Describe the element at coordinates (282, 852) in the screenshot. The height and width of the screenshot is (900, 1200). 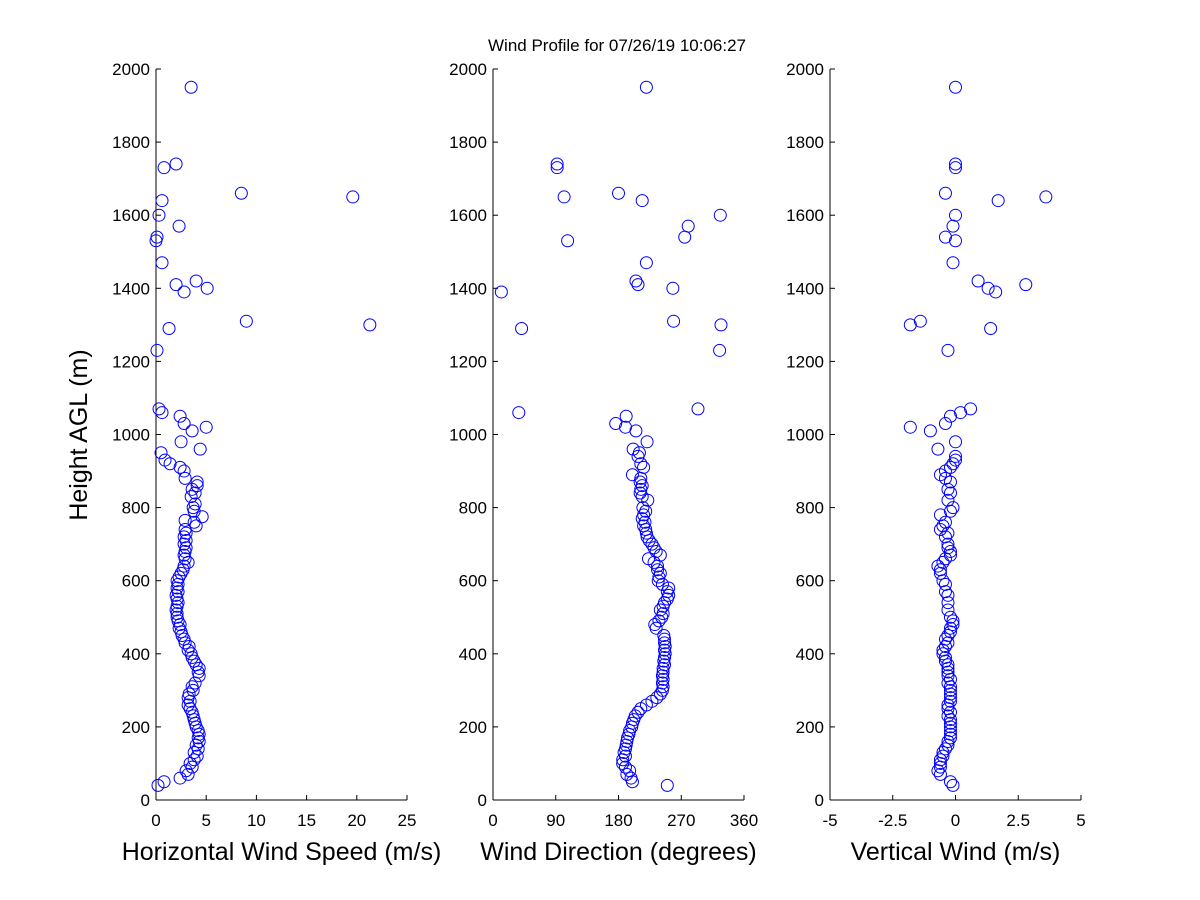
I see `x-axis-label: Horizontal Wind Speed (m/s)` at that location.